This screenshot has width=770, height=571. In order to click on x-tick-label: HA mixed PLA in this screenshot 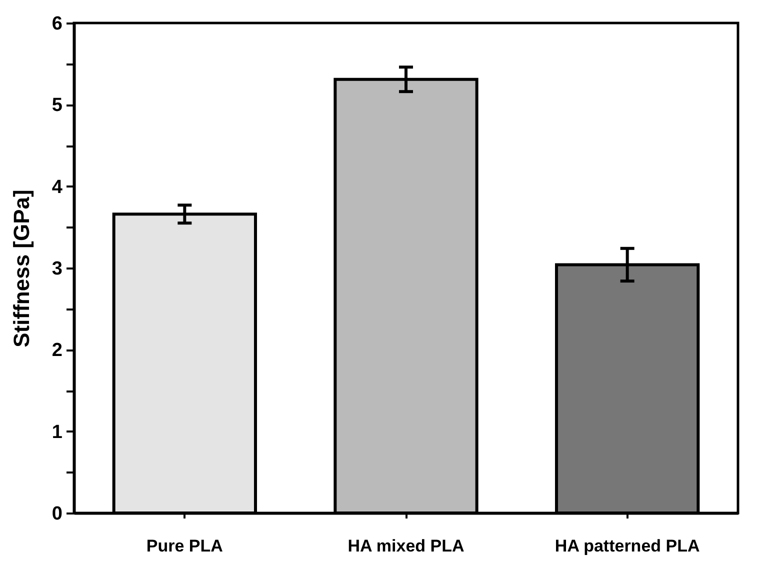, I will do `click(406, 546)`.